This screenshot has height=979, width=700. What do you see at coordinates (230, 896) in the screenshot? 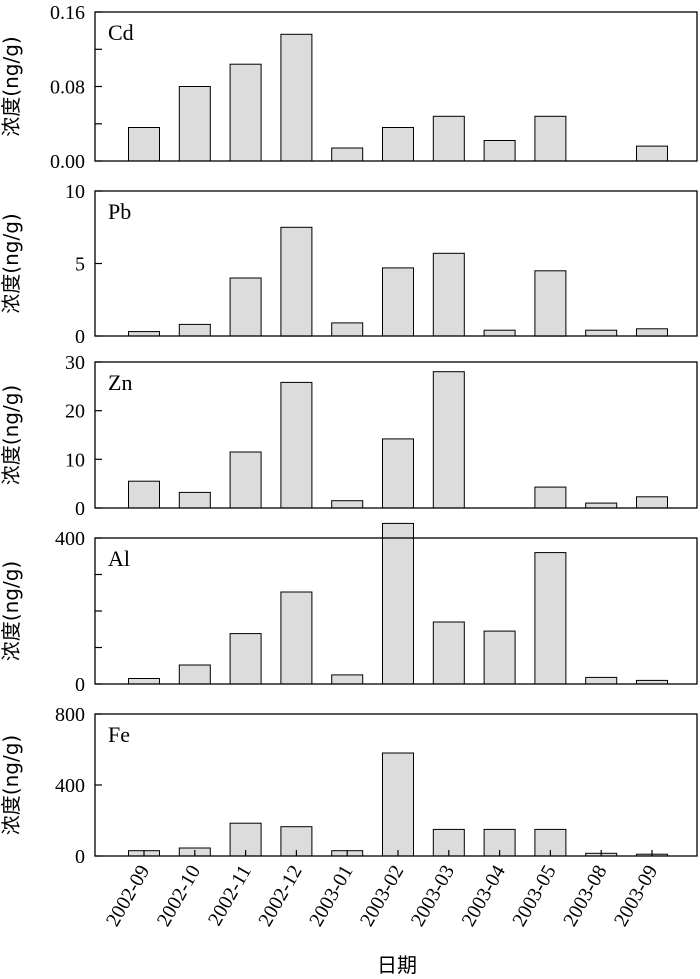
I see `x-category-label: 2002-11` at bounding box center [230, 896].